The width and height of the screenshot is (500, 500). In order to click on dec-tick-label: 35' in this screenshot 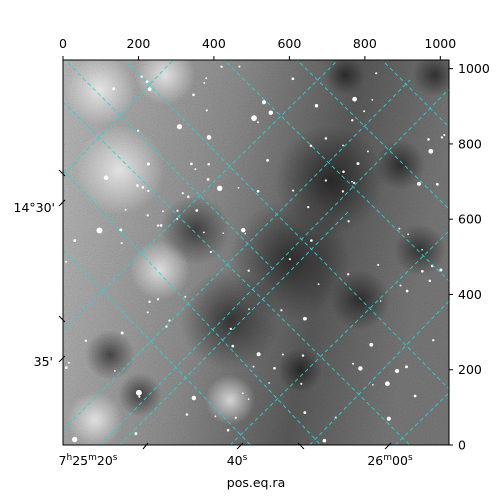, I will do `click(43, 361)`.